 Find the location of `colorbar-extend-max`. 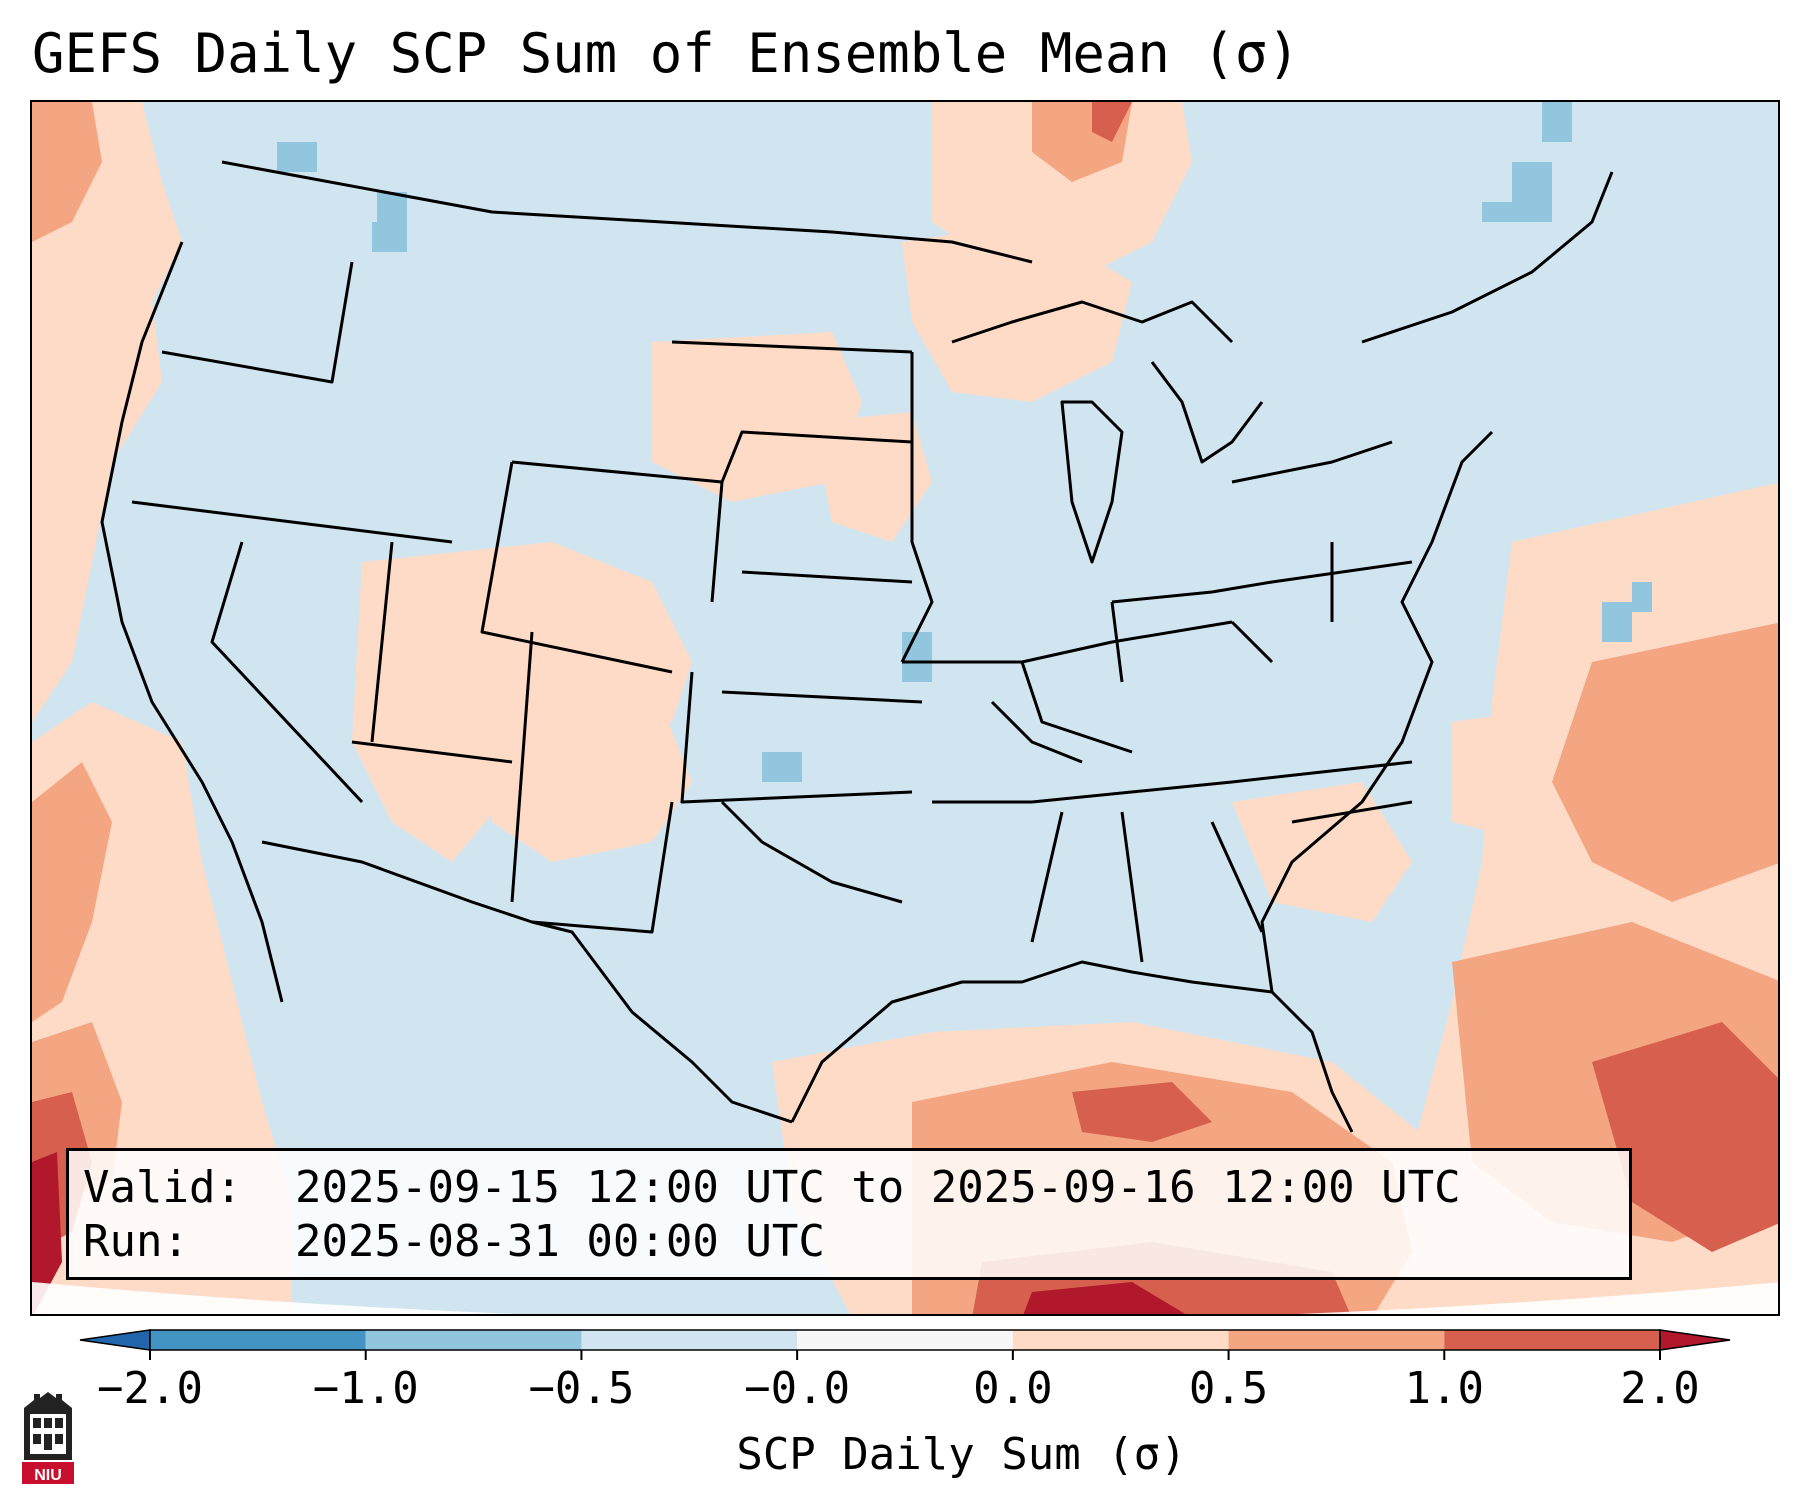

colorbar-extend-max is located at coordinates (1695, 1340).